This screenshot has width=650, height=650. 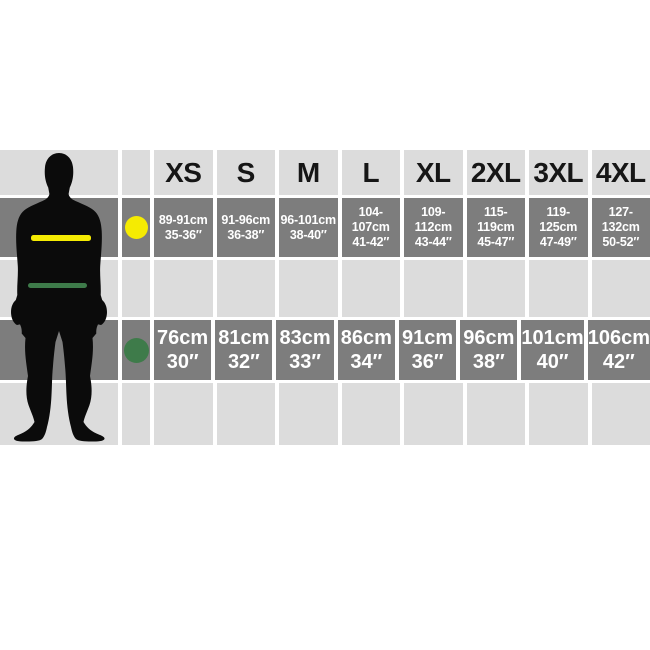 I want to click on value-cm: 81cm, so click(x=244, y=338).